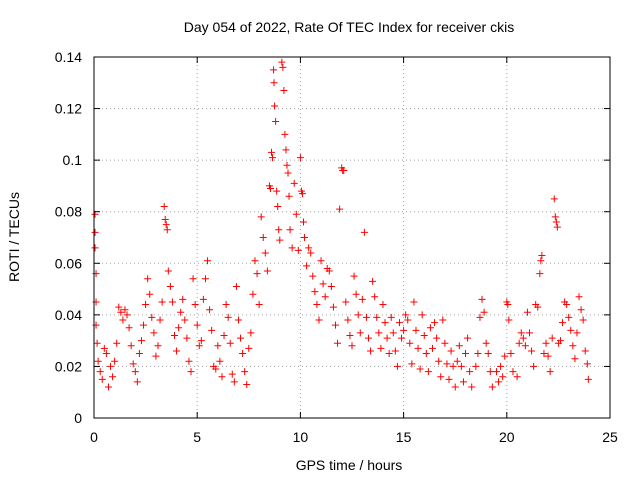  I want to click on y-tick-label: 0, so click(78, 418).